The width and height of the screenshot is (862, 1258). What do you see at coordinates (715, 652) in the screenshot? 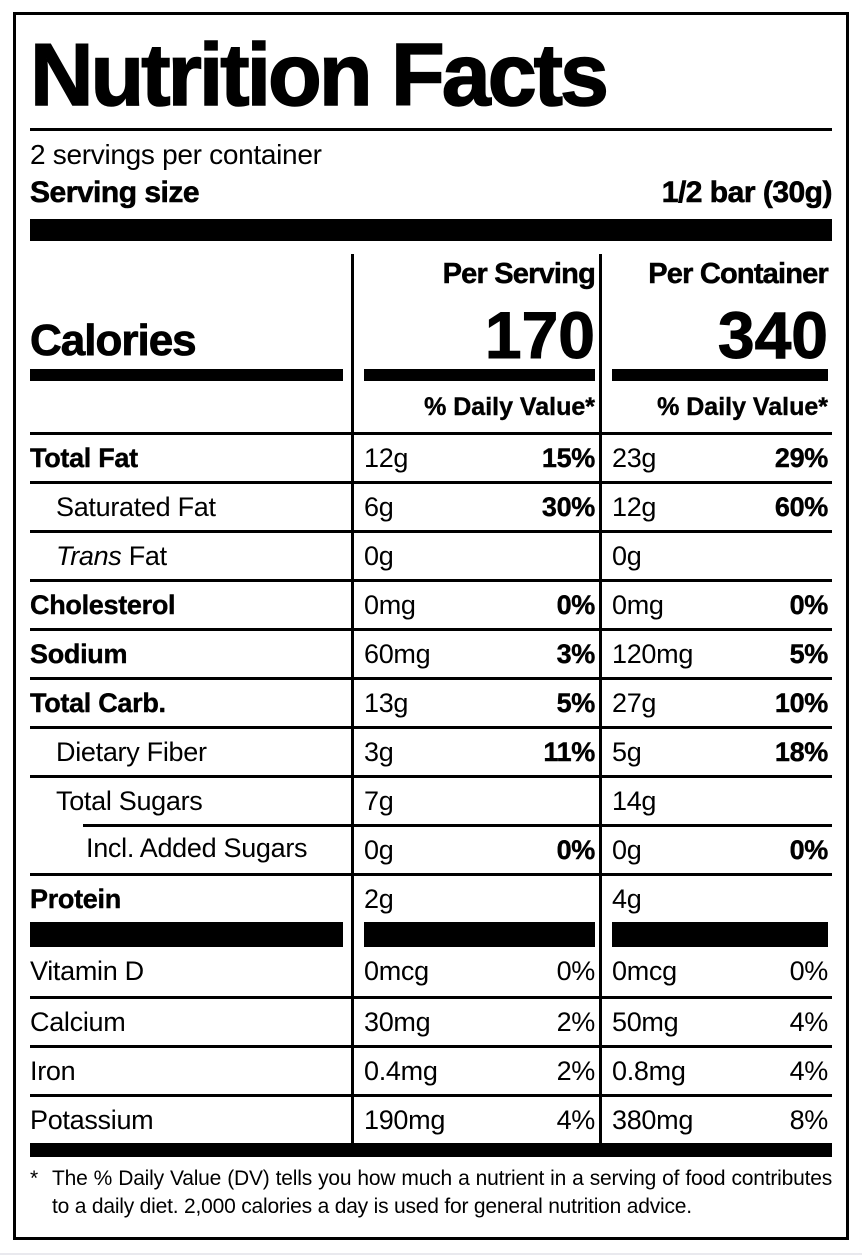
I see `row-sodium-container: 120mg 5%` at bounding box center [715, 652].